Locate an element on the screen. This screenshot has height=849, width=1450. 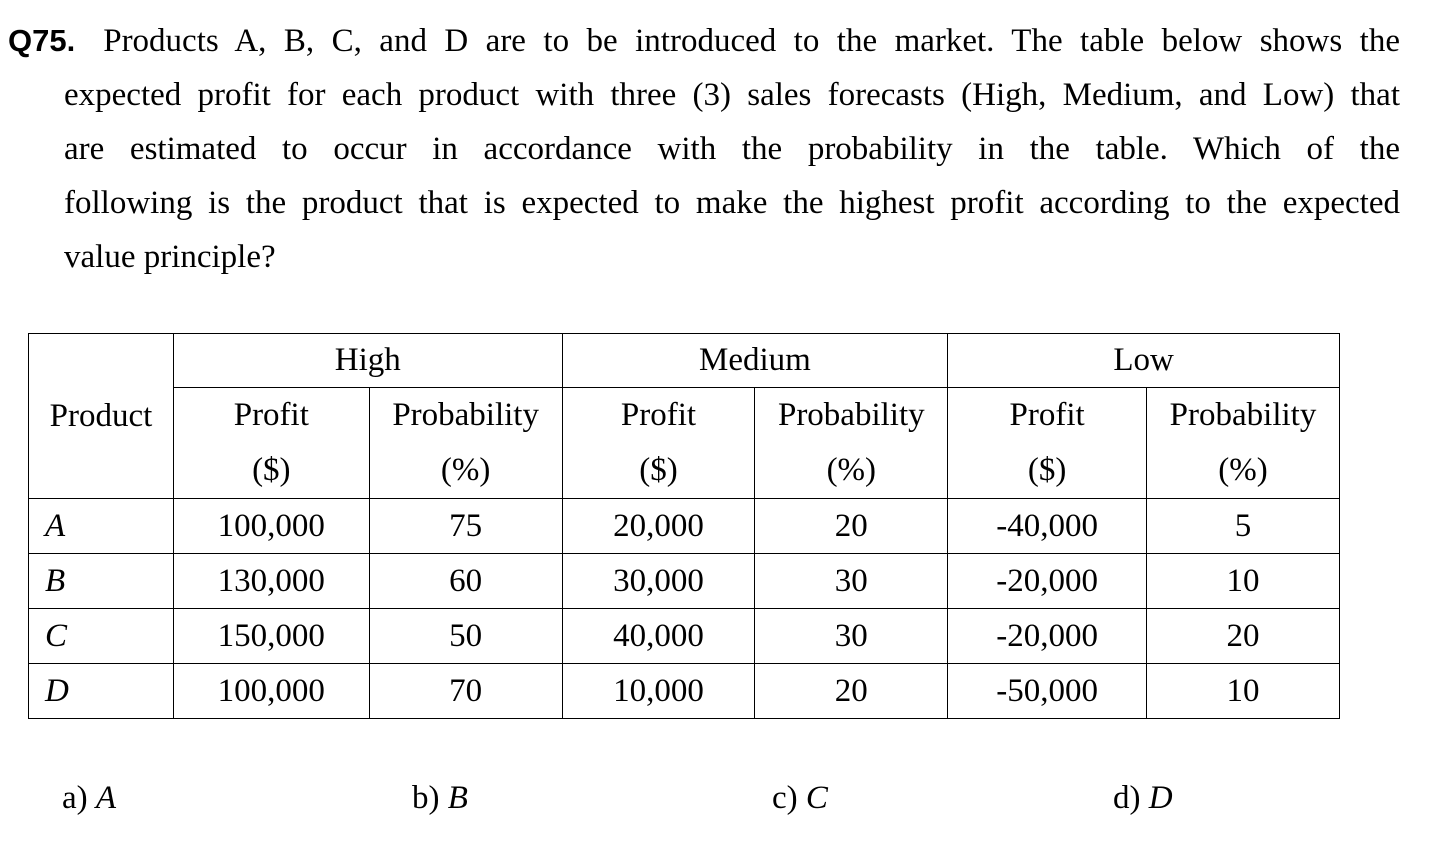
product-cell: B is located at coordinates (101, 581).